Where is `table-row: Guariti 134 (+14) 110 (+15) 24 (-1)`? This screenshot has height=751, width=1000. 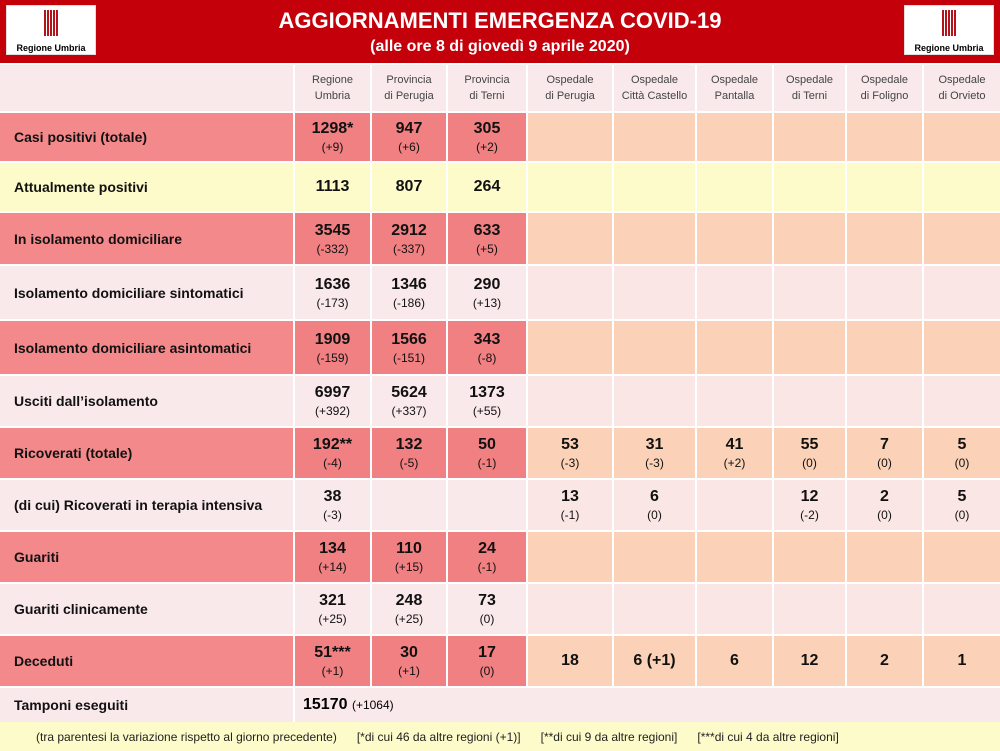 table-row: Guariti 134 (+14) 110 (+15) 24 (-1) is located at coordinates (500, 558).